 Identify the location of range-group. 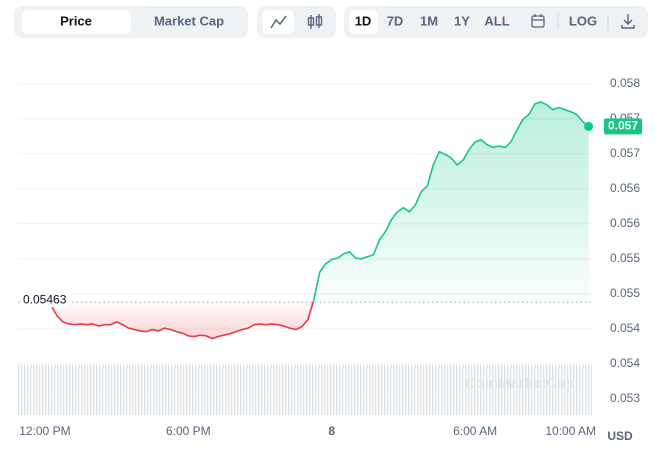
(496, 22).